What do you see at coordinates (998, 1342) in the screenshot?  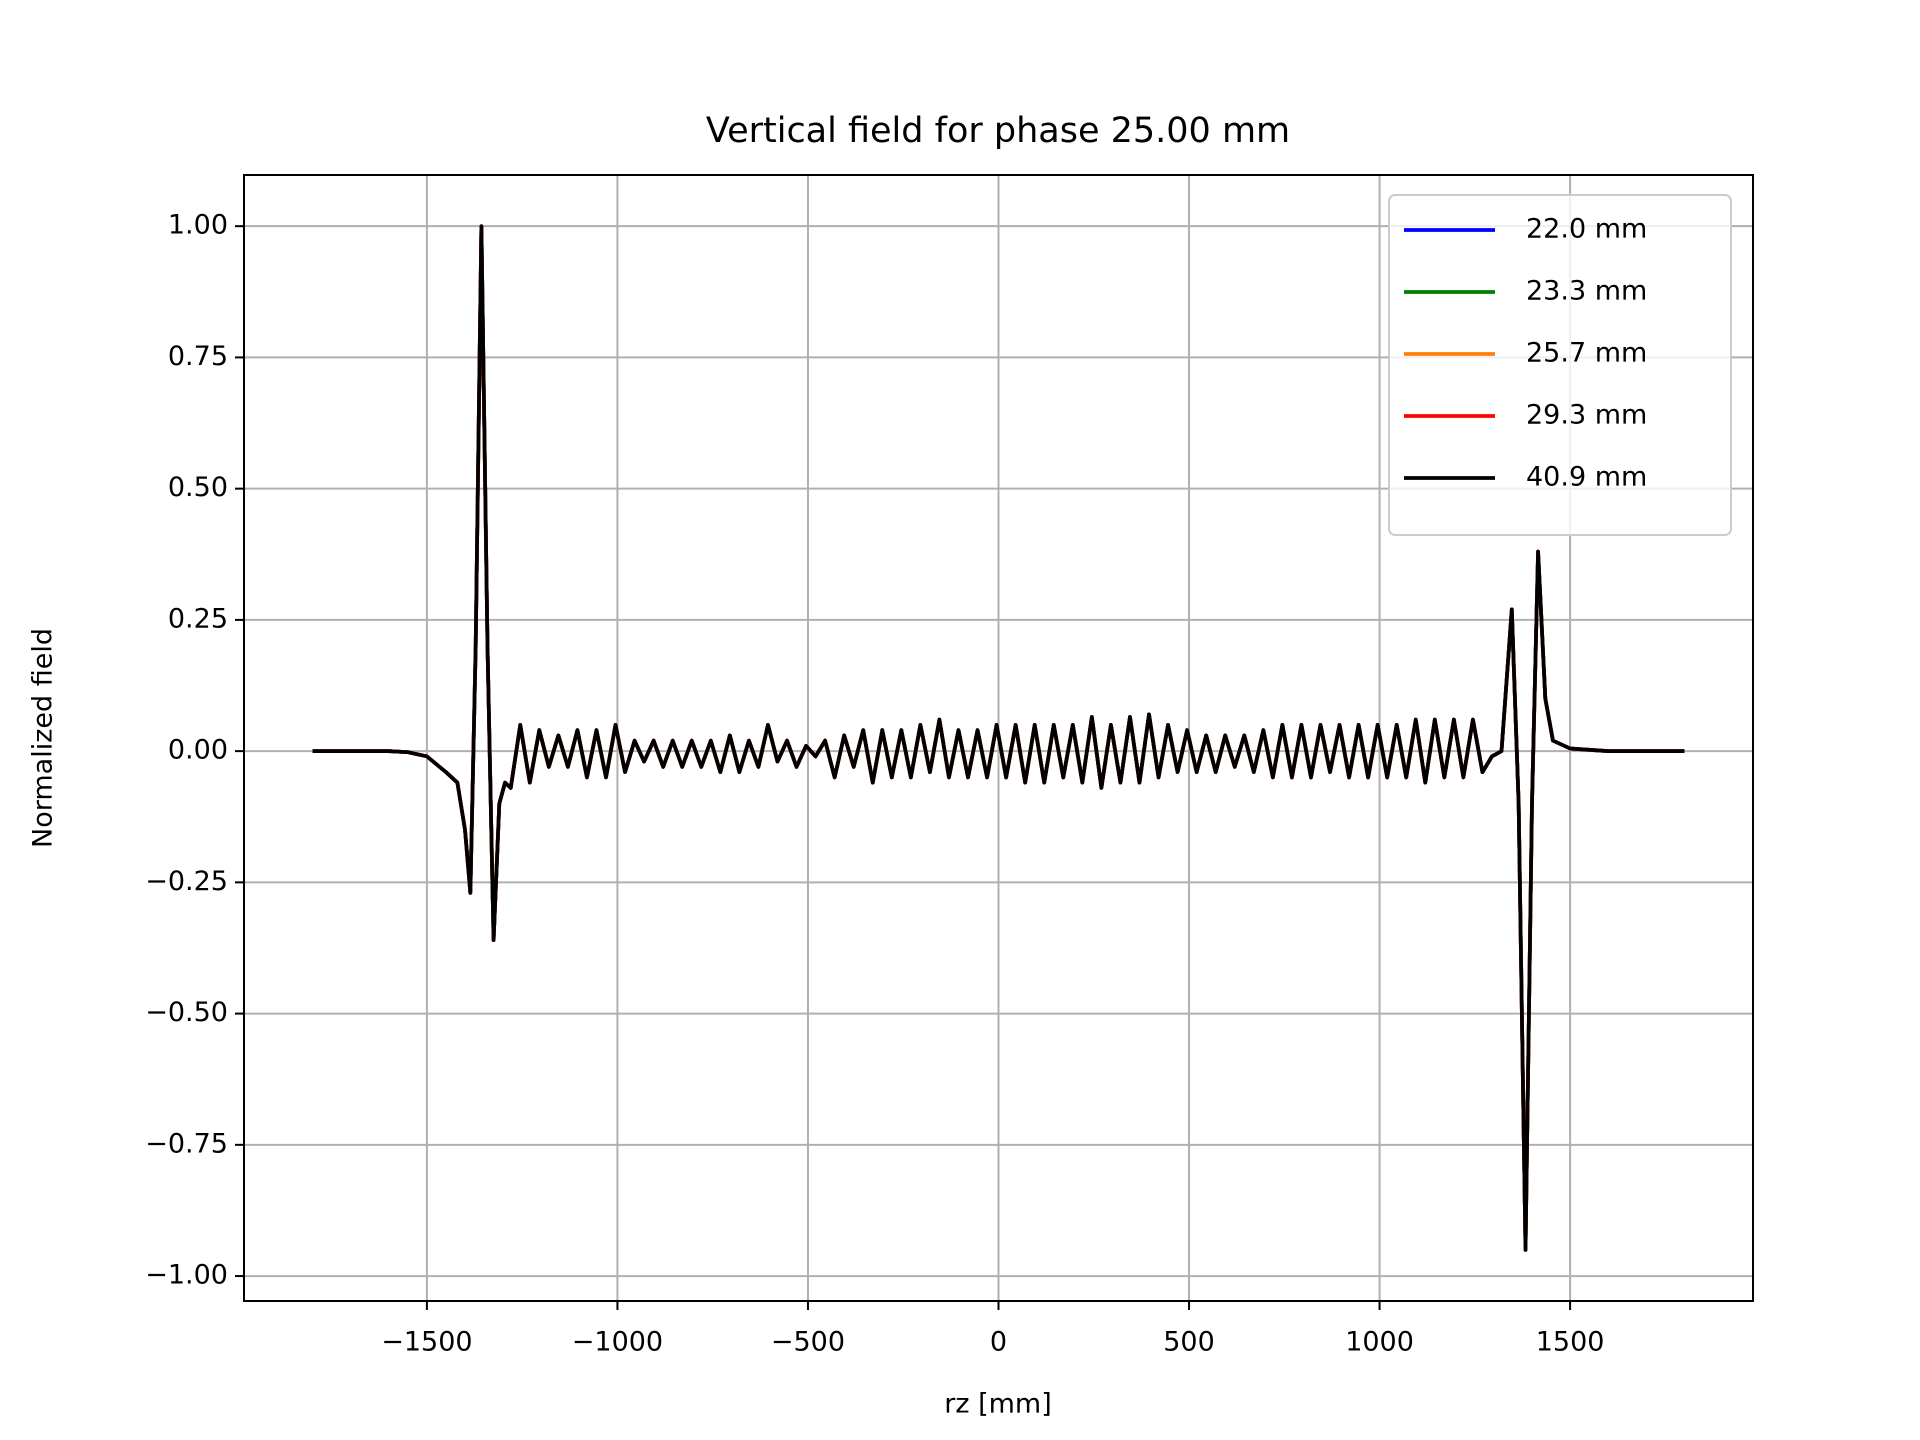 I see `x-tick-label: 0` at bounding box center [998, 1342].